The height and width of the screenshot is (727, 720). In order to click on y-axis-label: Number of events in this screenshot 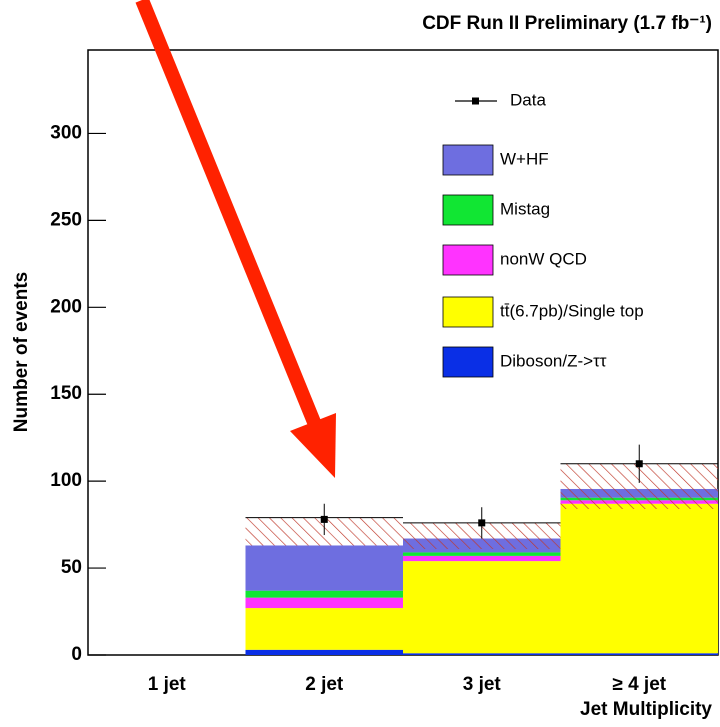, I will do `click(21, 352)`.